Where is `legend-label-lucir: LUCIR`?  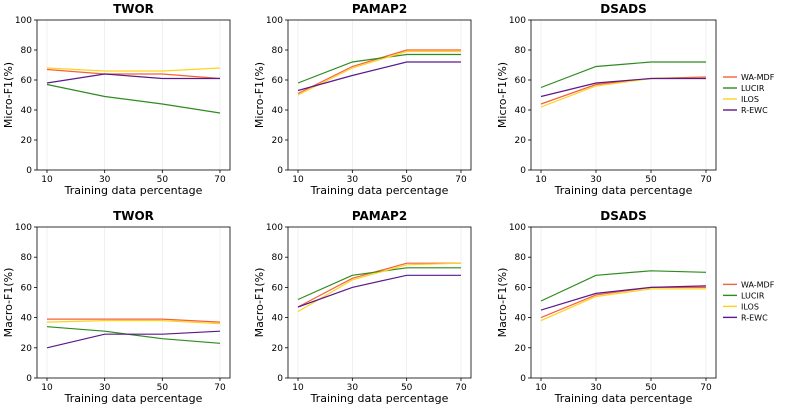 legend-label-lucir: LUCIR is located at coordinates (753, 88).